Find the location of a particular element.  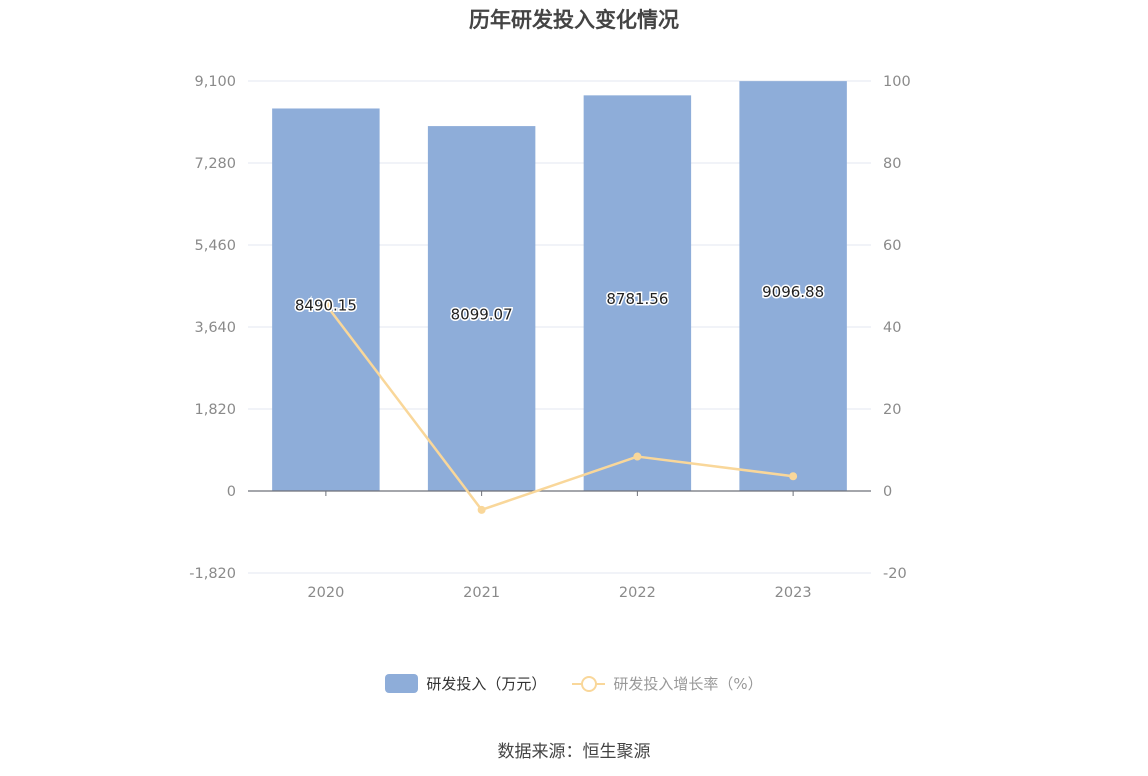

legend-bar-swatch is located at coordinates (402, 683).